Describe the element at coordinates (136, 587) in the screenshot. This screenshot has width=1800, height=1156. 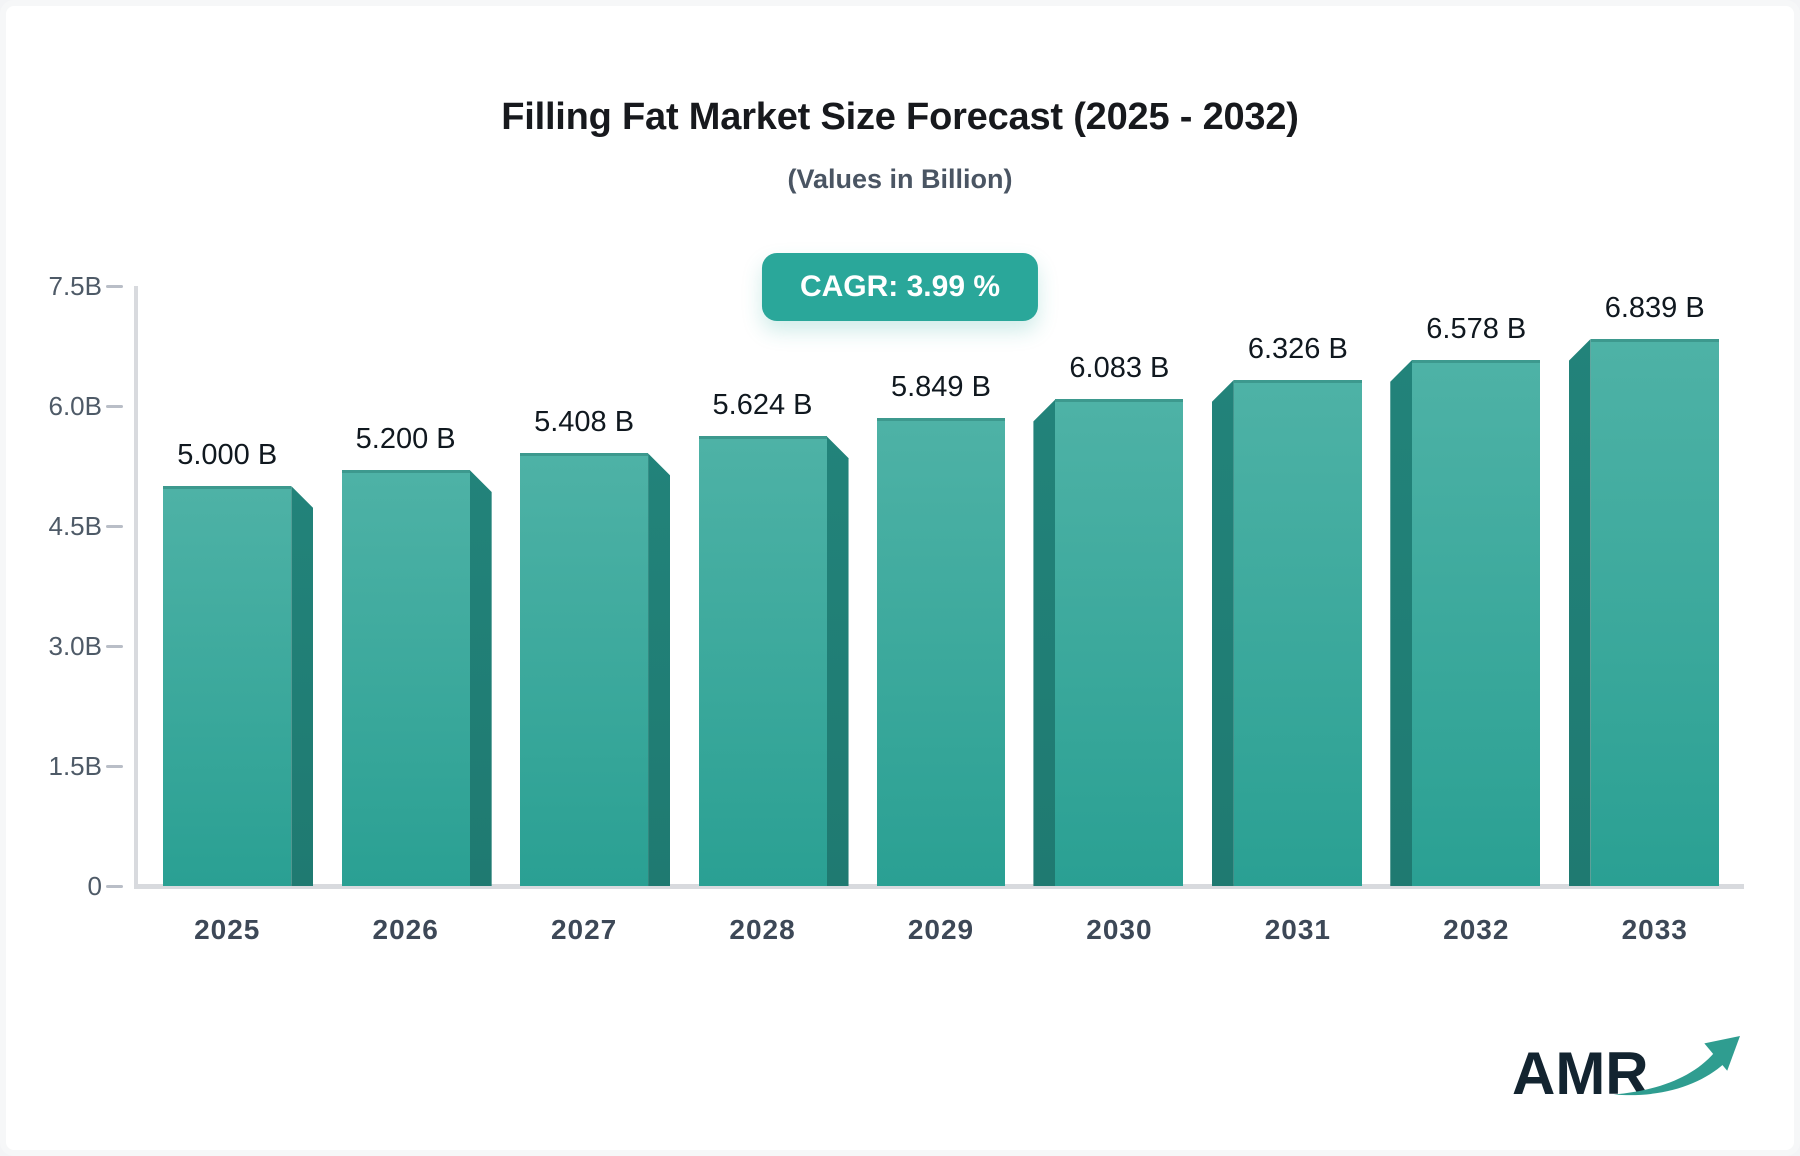
I see `y-axis-line` at that location.